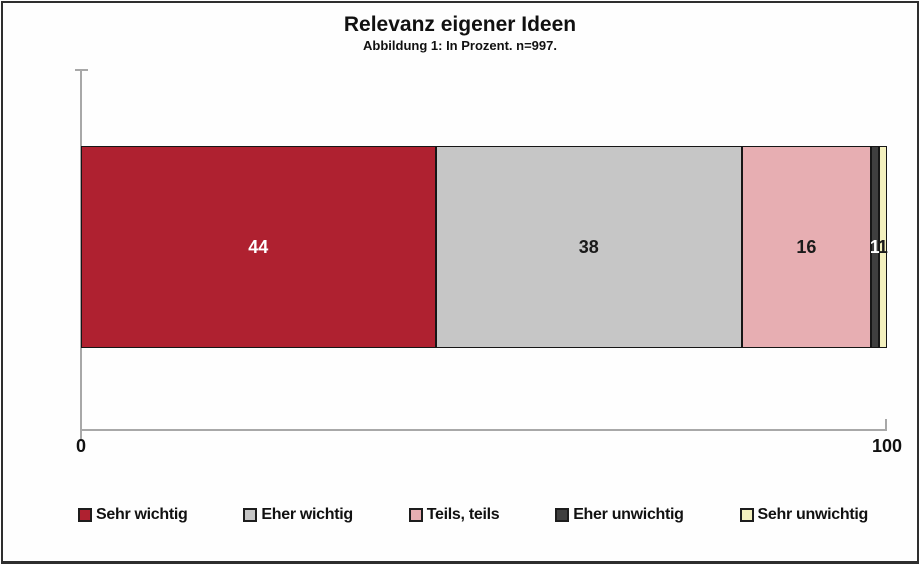  I want to click on chart-subtitle: Abbildung 1: In Prozent. n=997., so click(460, 45).